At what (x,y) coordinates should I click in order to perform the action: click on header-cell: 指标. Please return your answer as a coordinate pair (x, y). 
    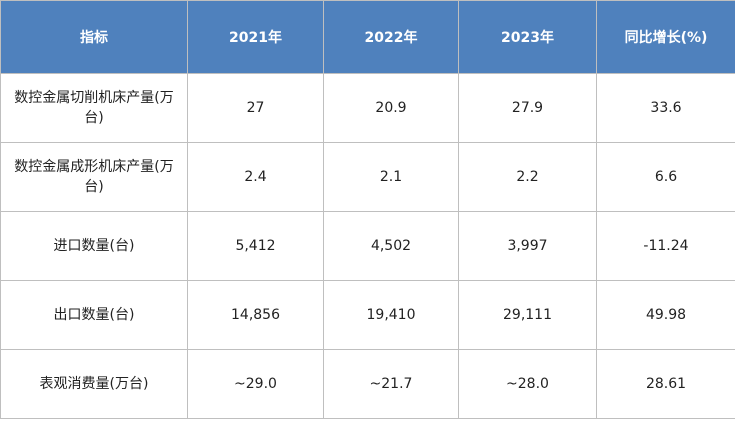
    Looking at the image, I should click on (94, 37).